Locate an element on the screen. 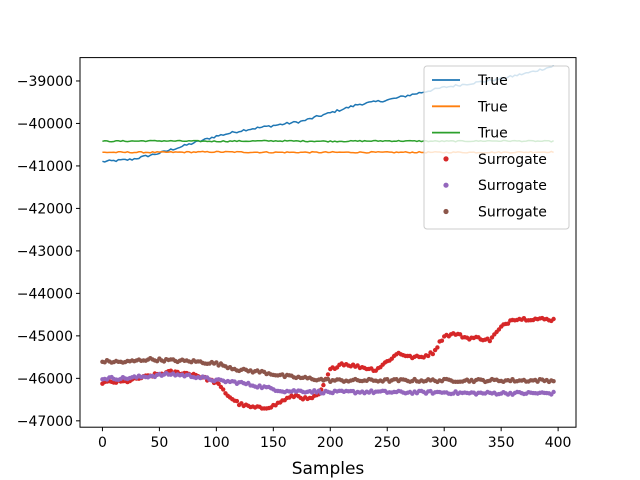 Image resolution: width=640 pixels, height=480 pixels. y-tick-label: −43000 is located at coordinates (45, 252).